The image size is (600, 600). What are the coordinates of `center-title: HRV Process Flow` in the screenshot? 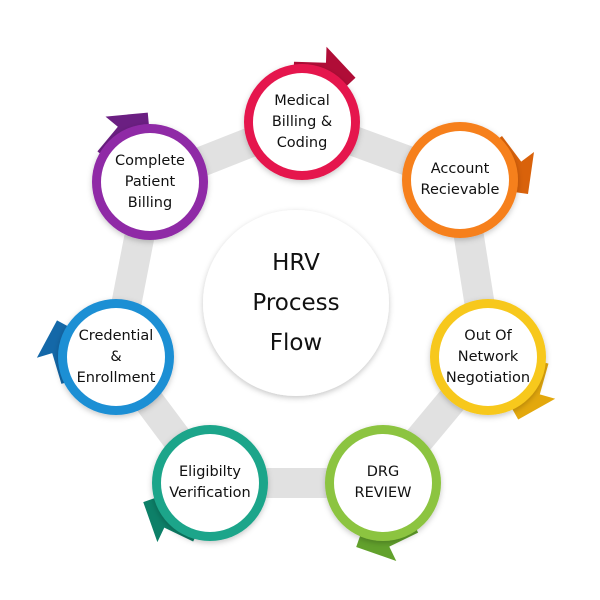 It's located at (296, 303).